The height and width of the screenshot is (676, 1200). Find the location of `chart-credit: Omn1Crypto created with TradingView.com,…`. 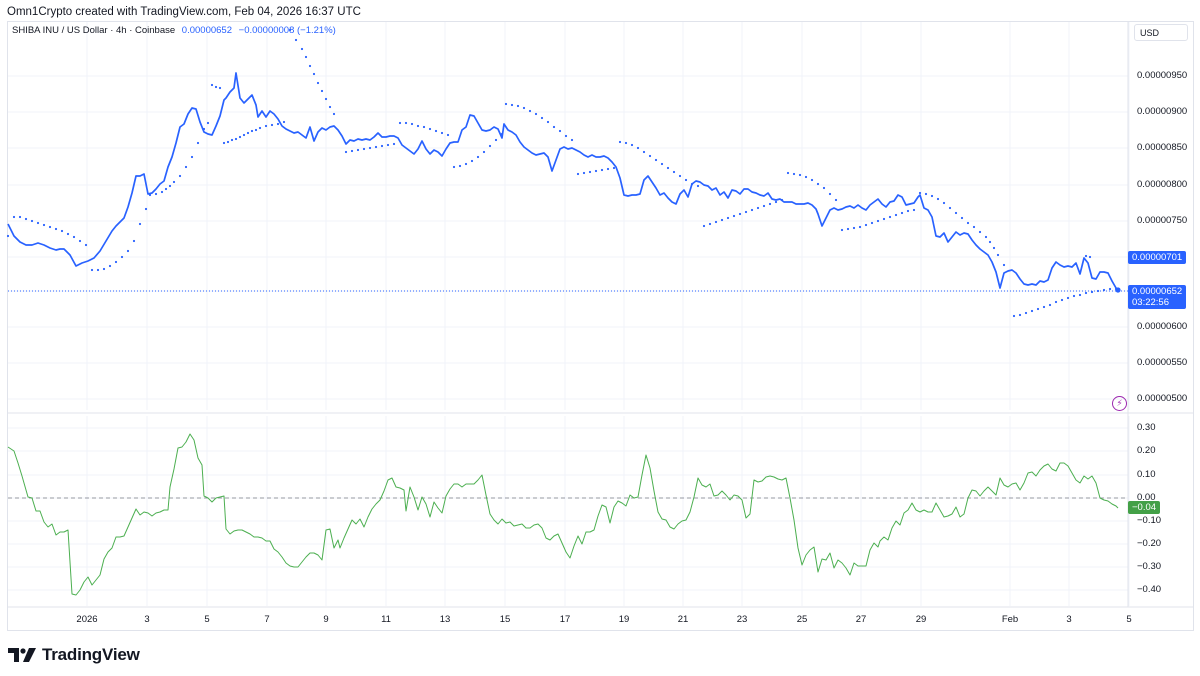

chart-credit: Omn1Crypto created with TradingView.com,… is located at coordinates (184, 12).